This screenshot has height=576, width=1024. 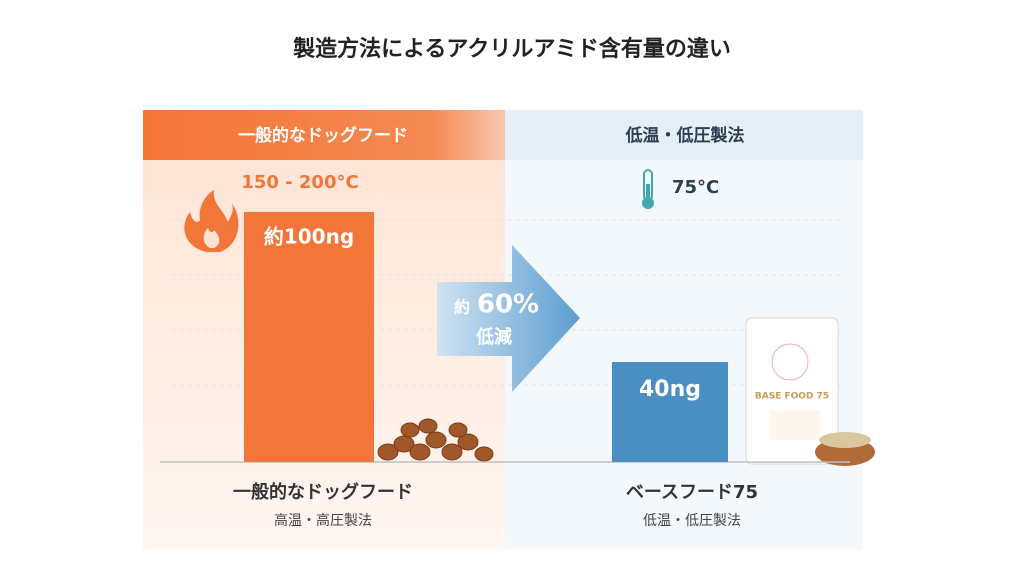 I want to click on flame-icon, so click(x=211, y=221).